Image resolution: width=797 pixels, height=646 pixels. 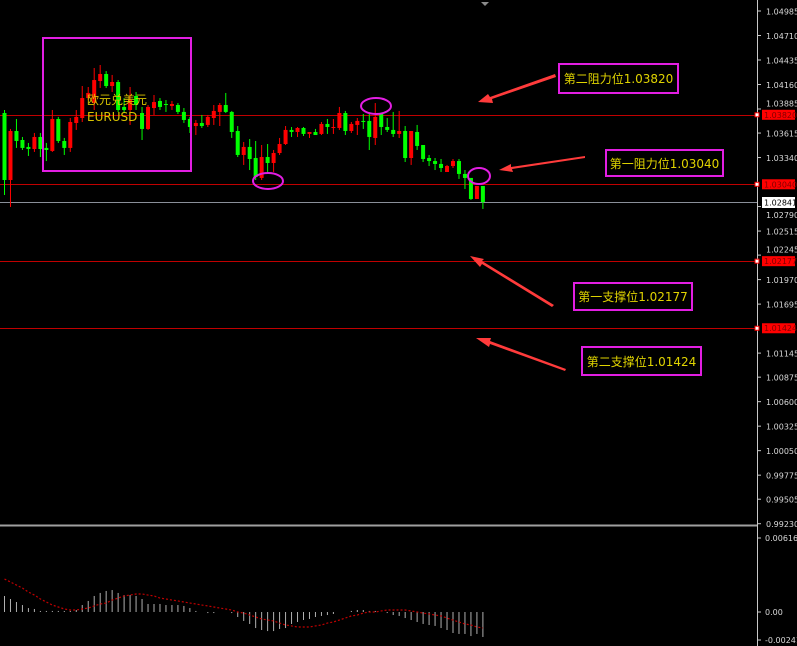 I want to click on macd-tick-label: -0.002419, so click(x=781, y=640).